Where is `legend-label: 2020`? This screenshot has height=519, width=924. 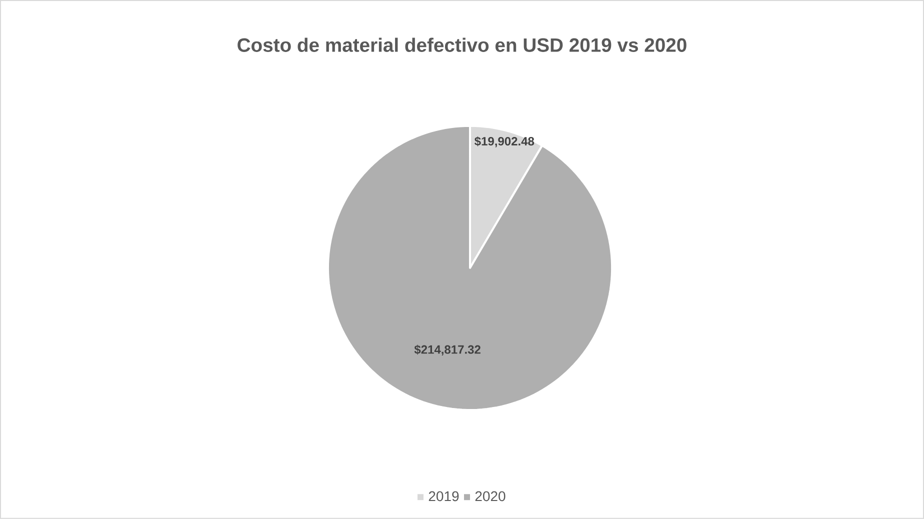 legend-label: 2020 is located at coordinates (490, 496).